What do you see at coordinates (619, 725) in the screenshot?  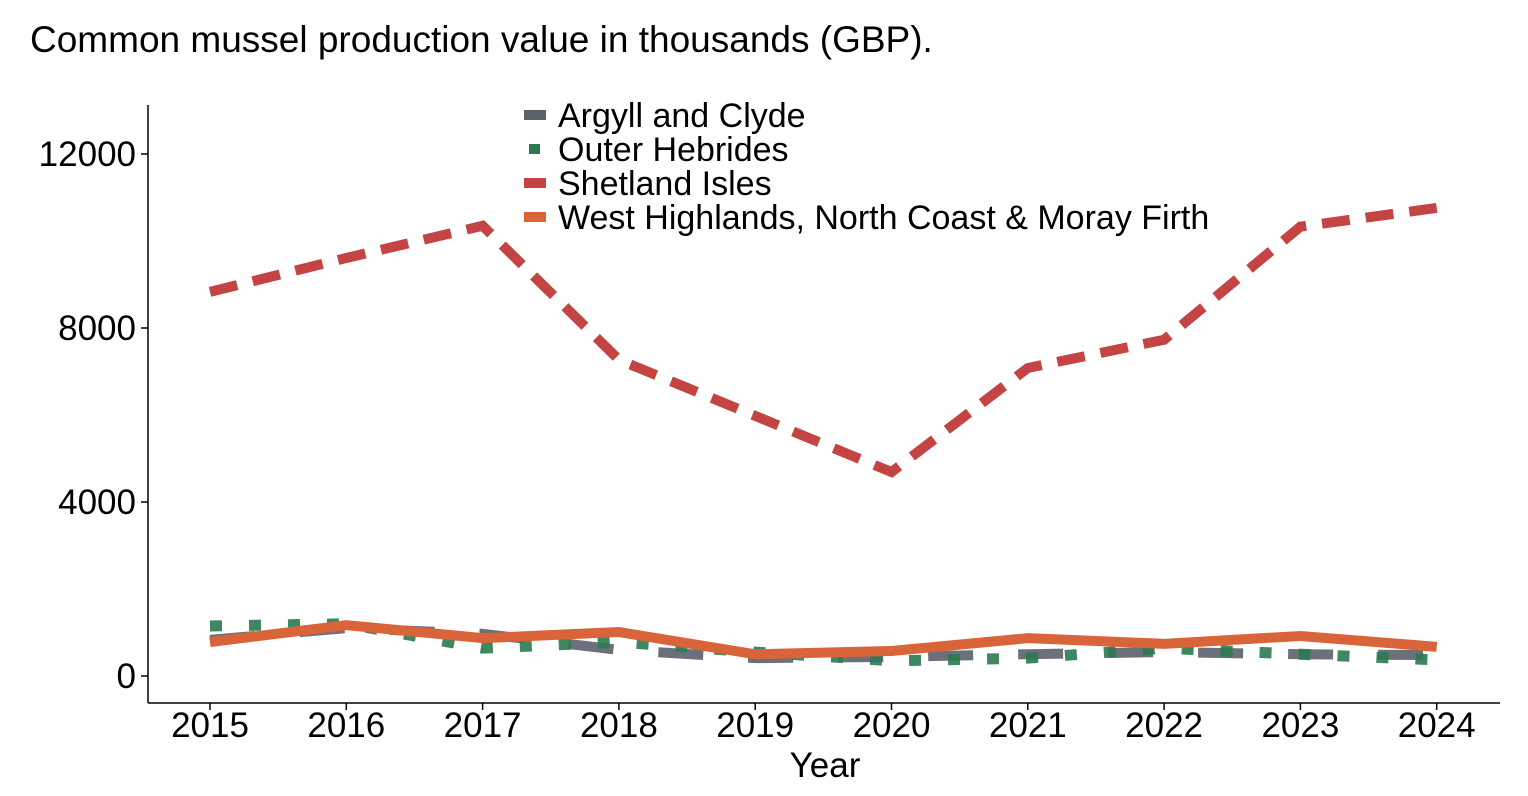 I see `x-tick-label: 2018` at bounding box center [619, 725].